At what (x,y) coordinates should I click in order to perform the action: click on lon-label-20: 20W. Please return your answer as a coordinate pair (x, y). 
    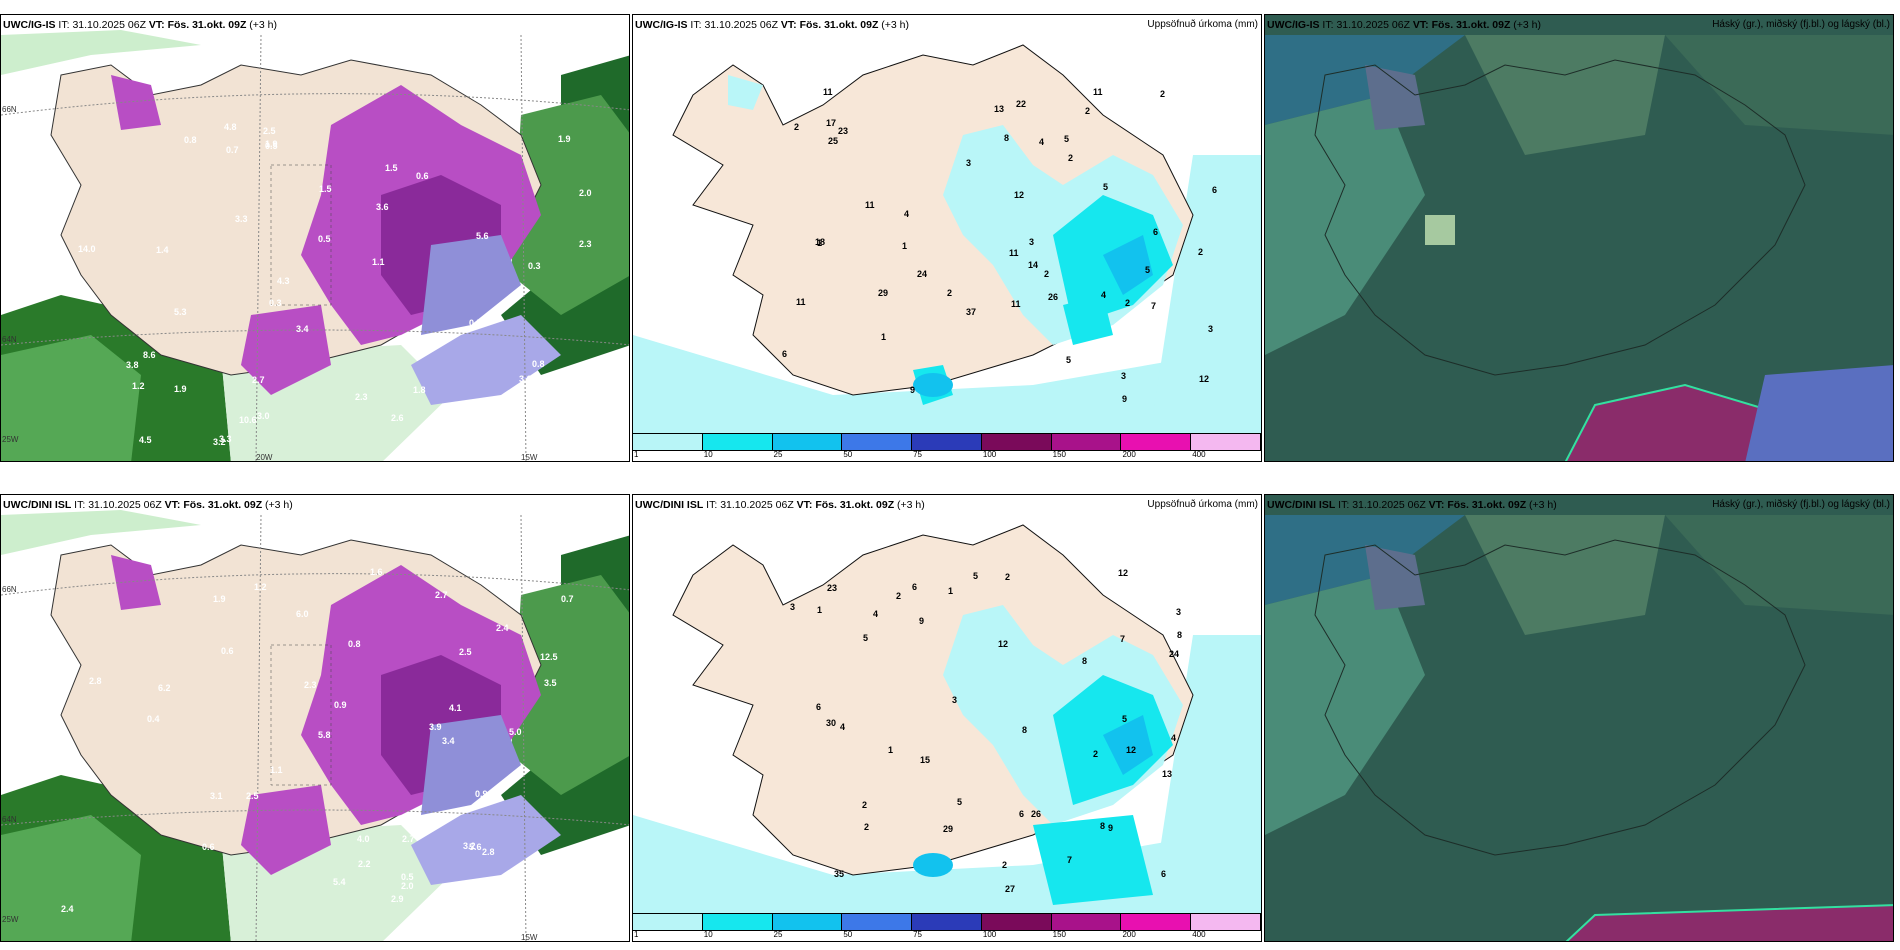
    Looking at the image, I should click on (264, 457).